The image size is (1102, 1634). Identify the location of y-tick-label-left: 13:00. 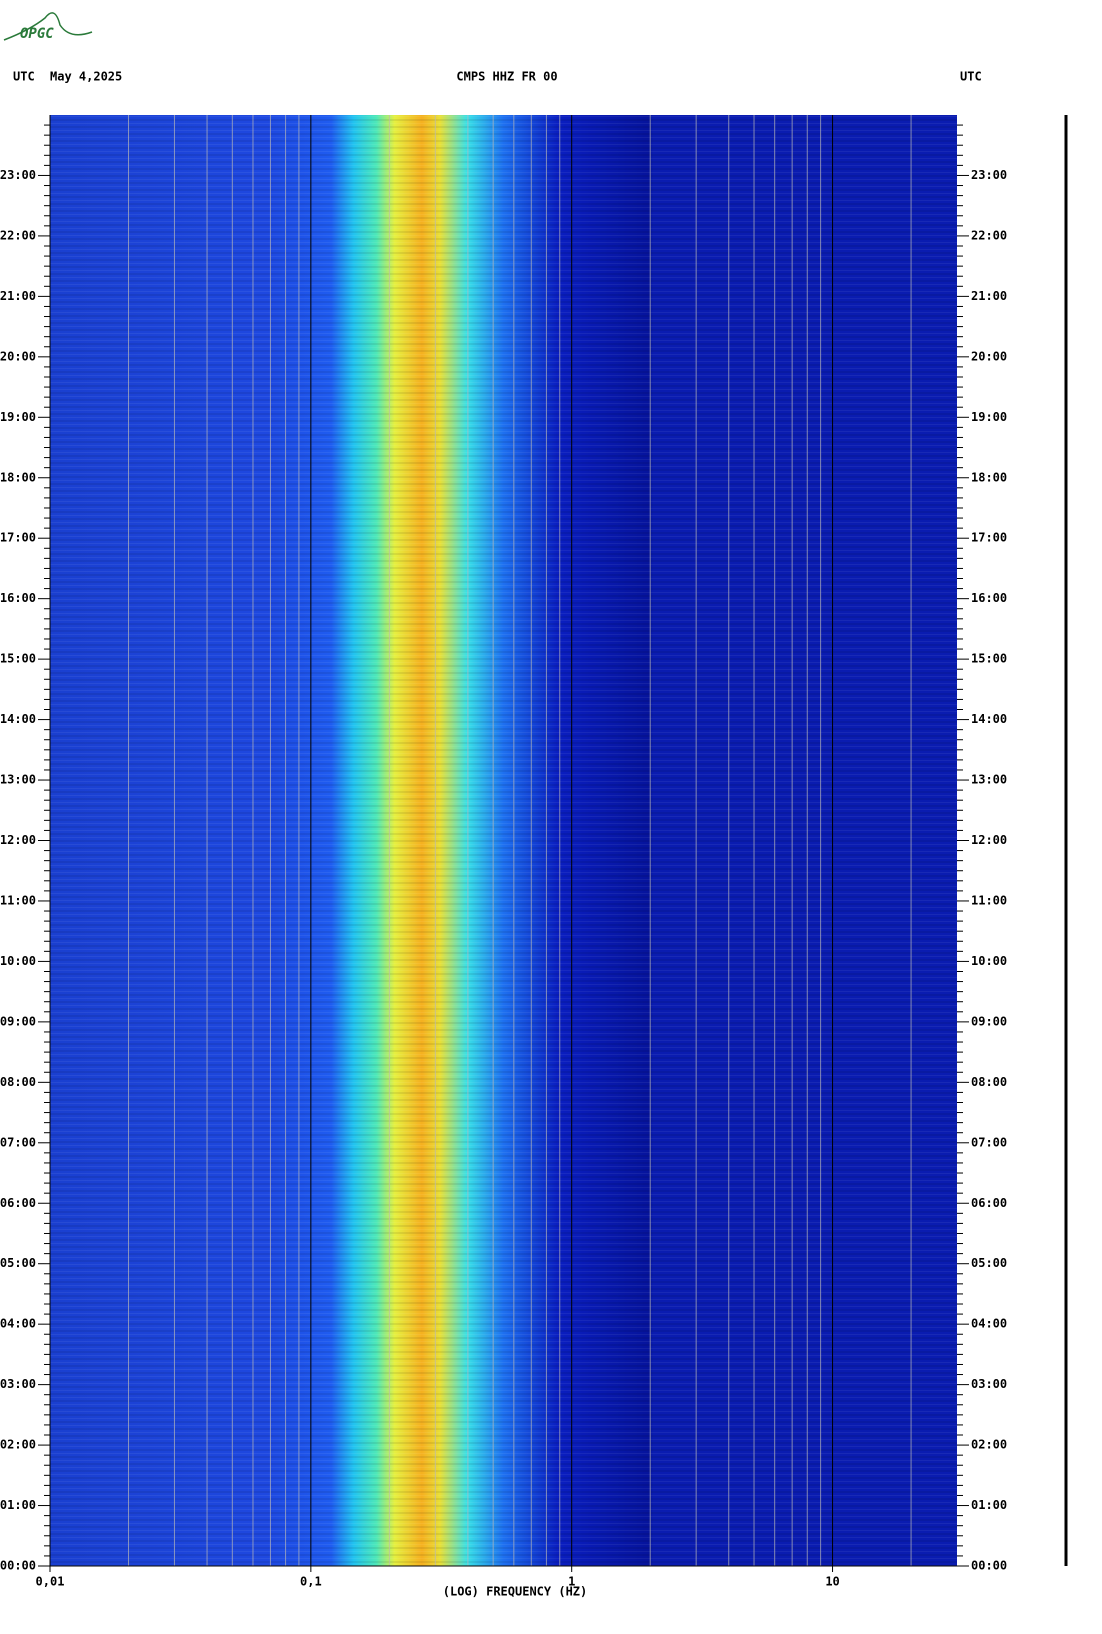
(18, 780).